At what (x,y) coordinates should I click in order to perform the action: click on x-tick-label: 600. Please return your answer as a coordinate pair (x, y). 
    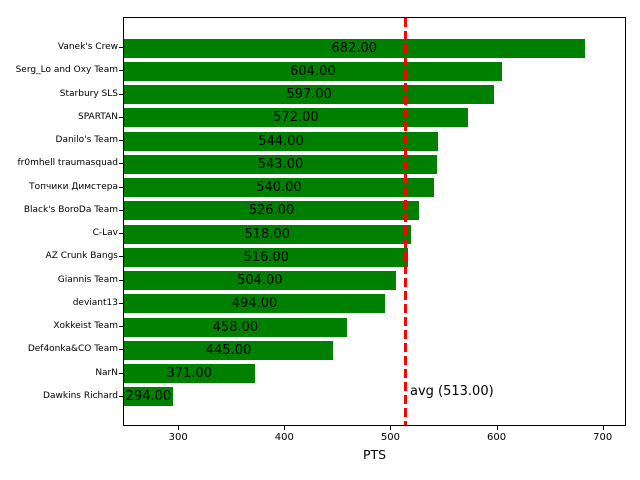
    Looking at the image, I should click on (496, 437).